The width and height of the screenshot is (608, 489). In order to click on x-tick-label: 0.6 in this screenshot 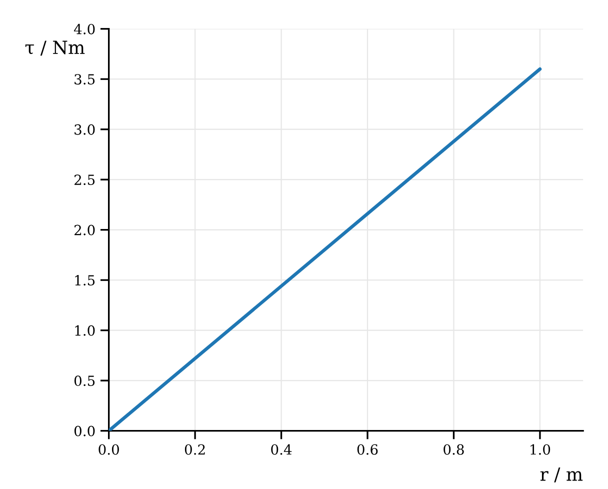, I will do `click(367, 449)`.